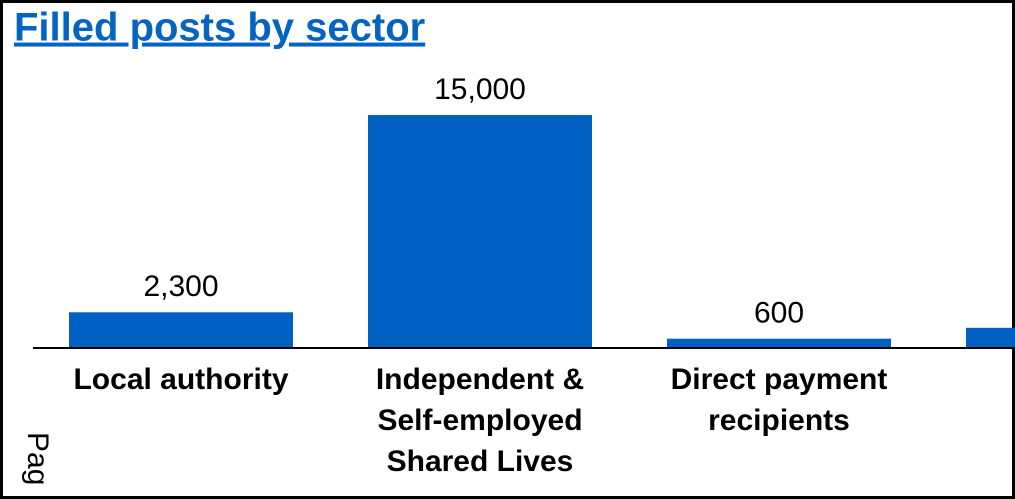  I want to click on x-tick-label: Self-employed, so click(479, 420).